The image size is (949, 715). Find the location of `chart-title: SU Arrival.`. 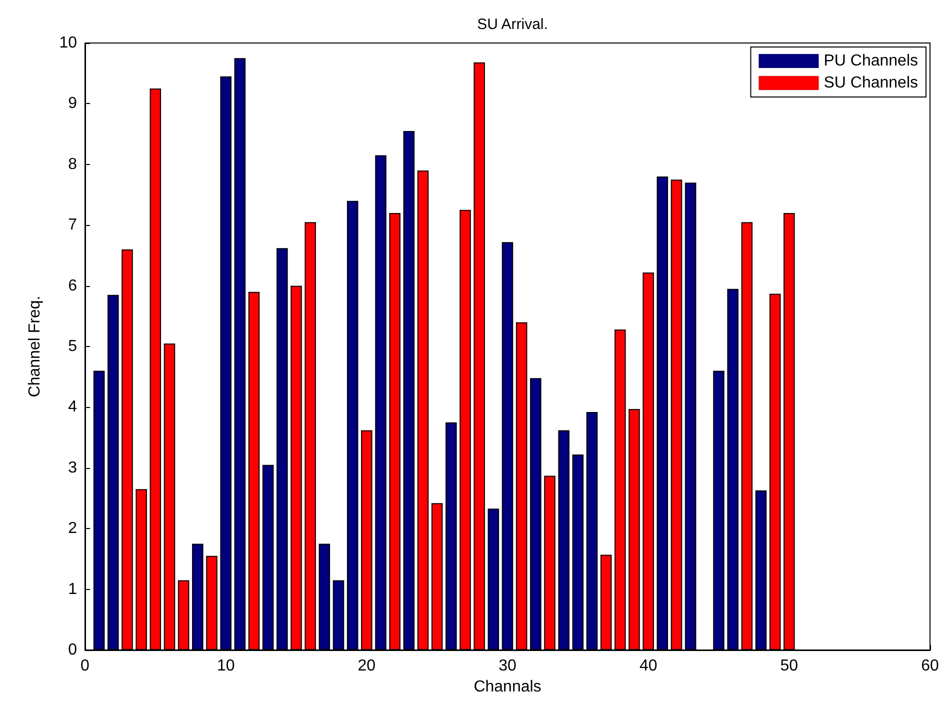

chart-title: SU Arrival. is located at coordinates (512, 24).